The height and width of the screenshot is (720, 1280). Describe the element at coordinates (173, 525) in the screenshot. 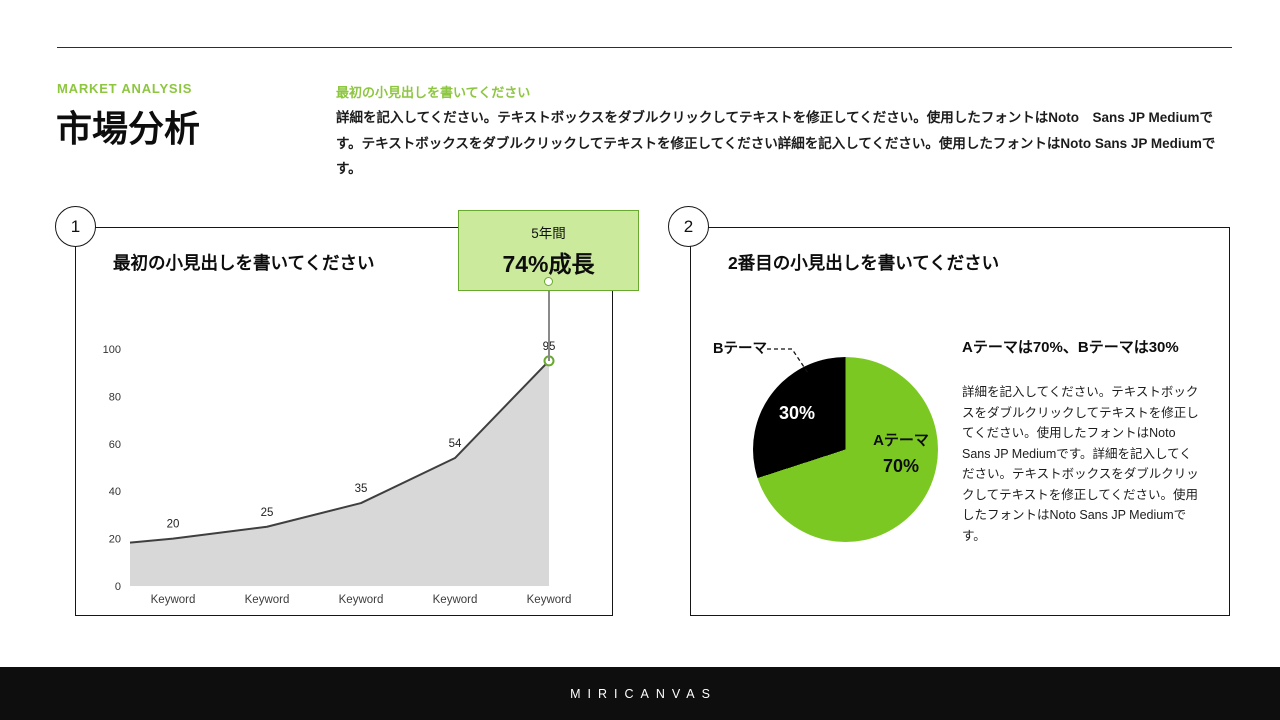

I see `value-label: 20` at that location.